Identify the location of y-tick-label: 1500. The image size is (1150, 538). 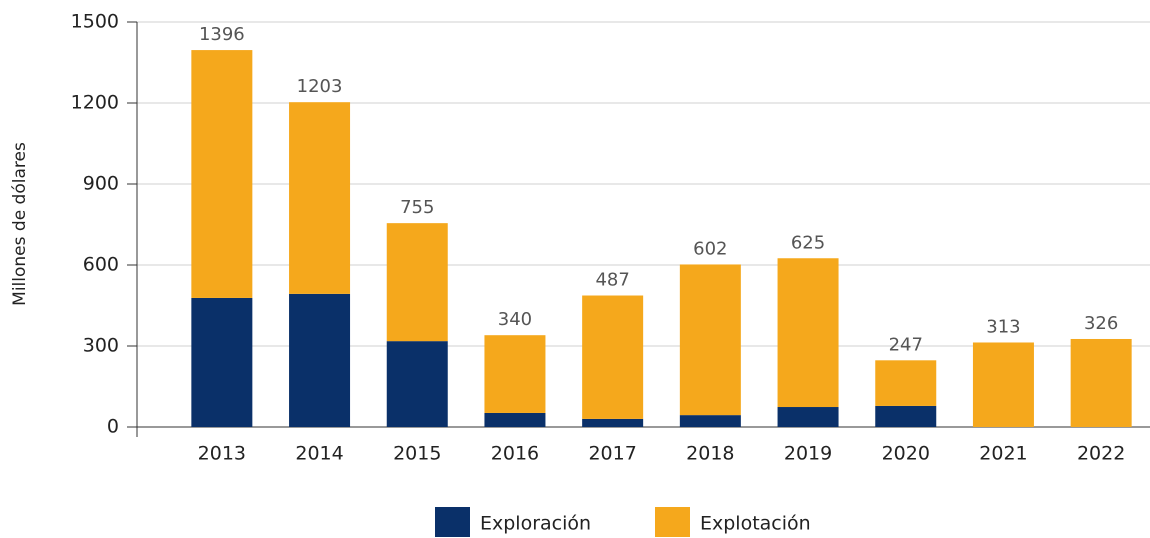
(95, 22).